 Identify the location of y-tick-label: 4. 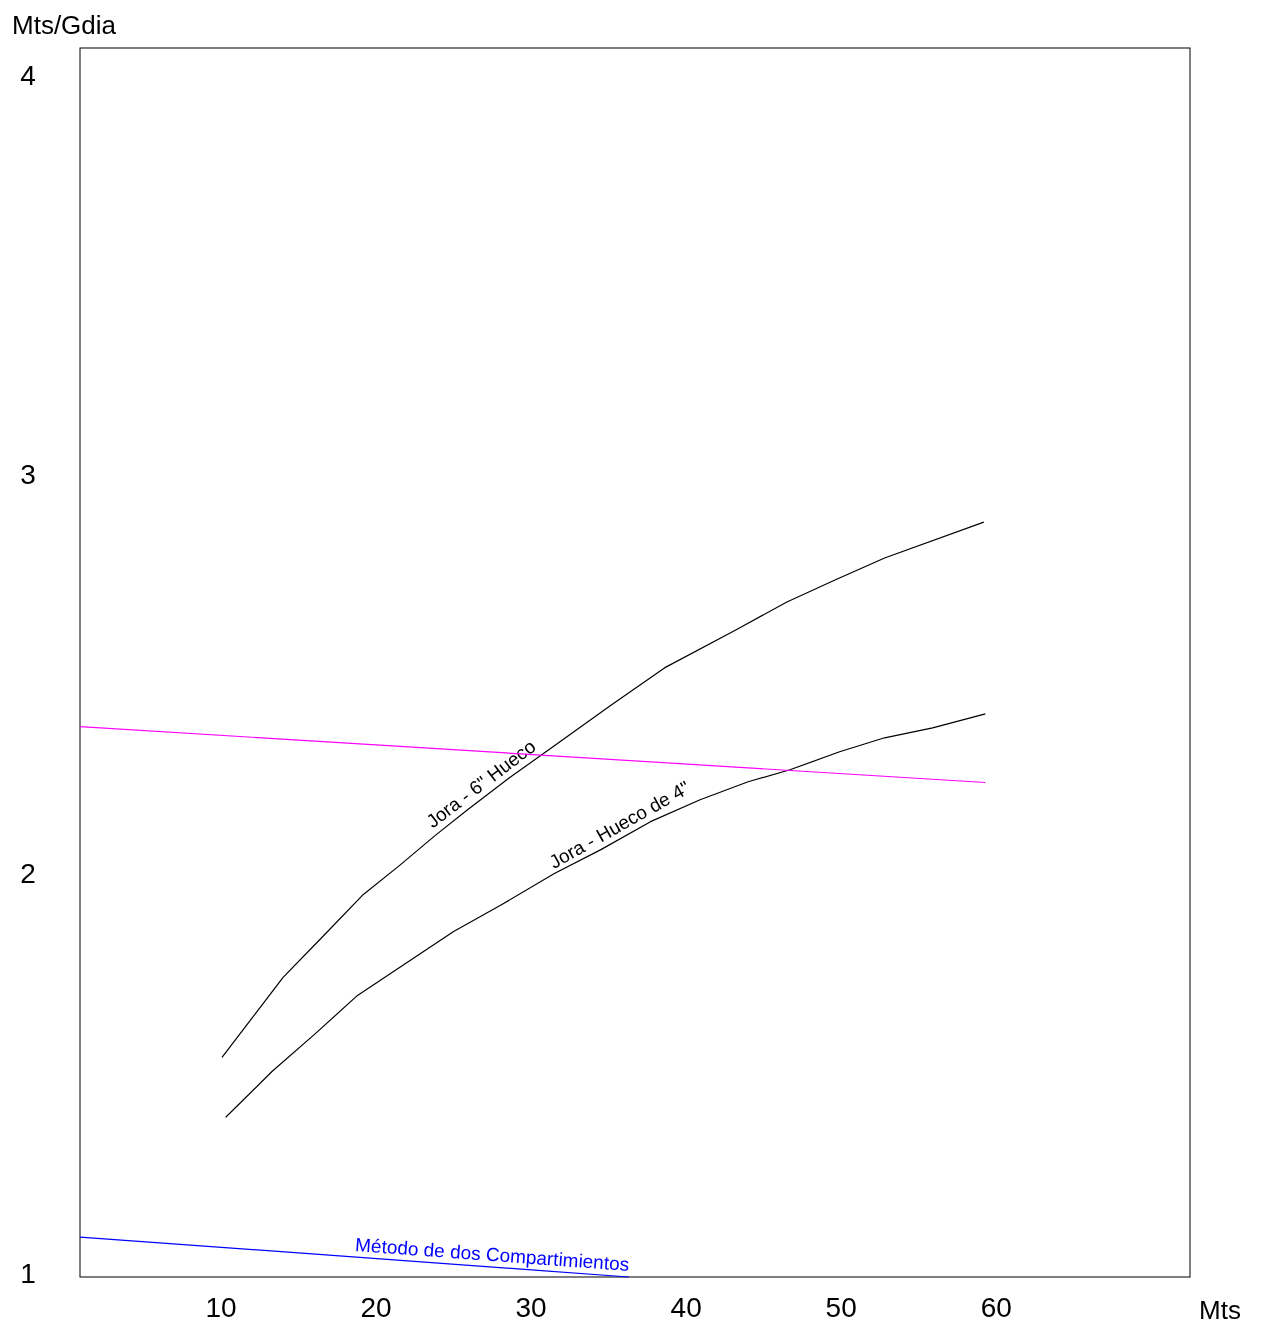
(28, 75).